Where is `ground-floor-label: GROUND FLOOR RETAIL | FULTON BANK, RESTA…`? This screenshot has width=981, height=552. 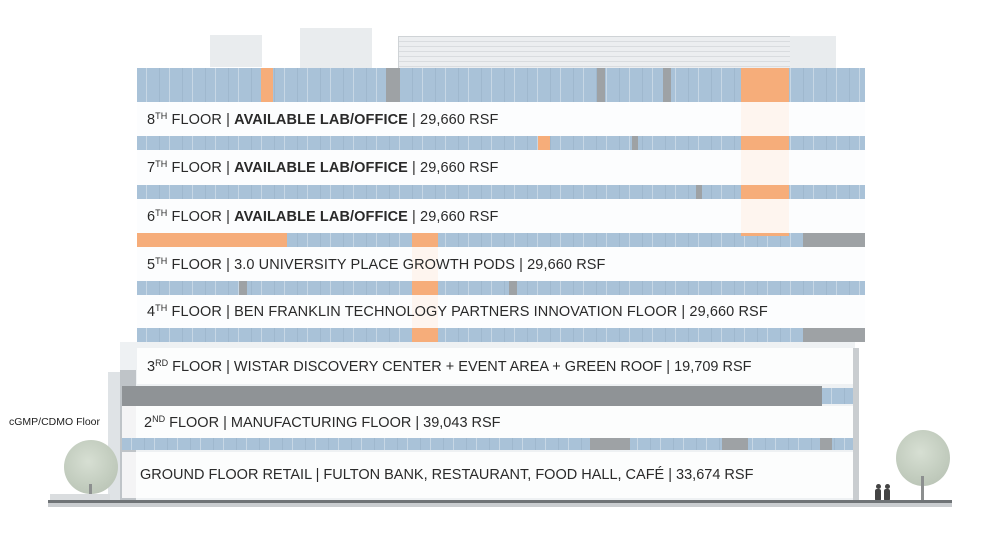
ground-floor-label: GROUND FLOOR RETAIL | FULTON BANK, RESTA… is located at coordinates (487, 475).